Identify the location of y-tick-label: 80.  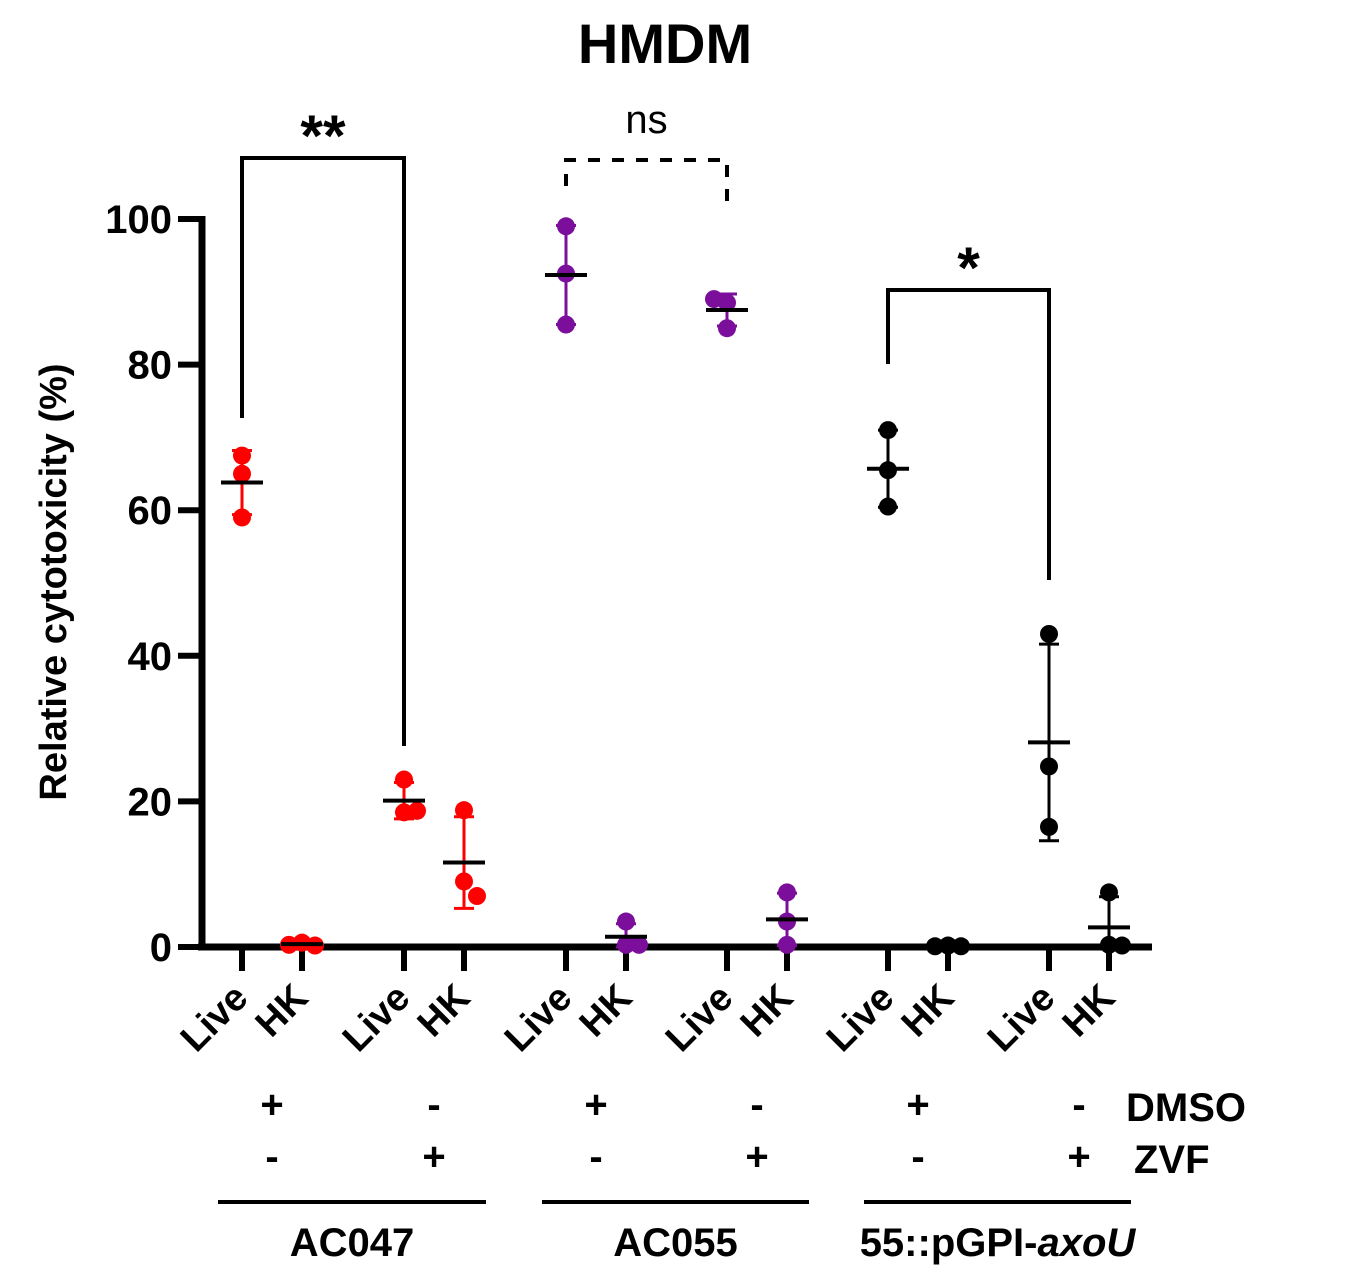
(150, 366).